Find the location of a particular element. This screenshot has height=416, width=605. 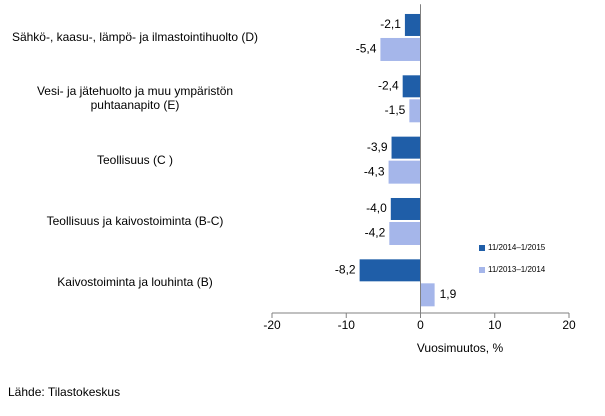

x-tick-label: 0 is located at coordinates (420, 325).